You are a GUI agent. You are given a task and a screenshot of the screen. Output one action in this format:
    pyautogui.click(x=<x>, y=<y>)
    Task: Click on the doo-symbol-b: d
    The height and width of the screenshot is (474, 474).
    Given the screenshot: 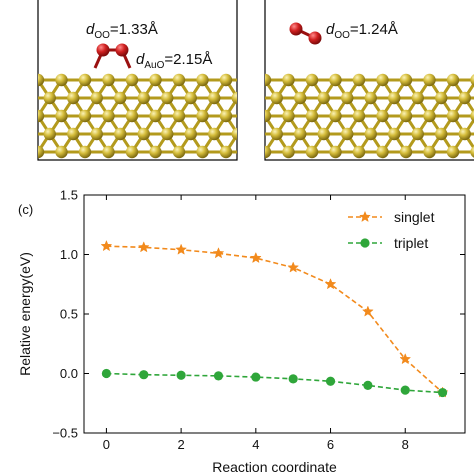 What is the action you would take?
    pyautogui.click(x=330, y=29)
    